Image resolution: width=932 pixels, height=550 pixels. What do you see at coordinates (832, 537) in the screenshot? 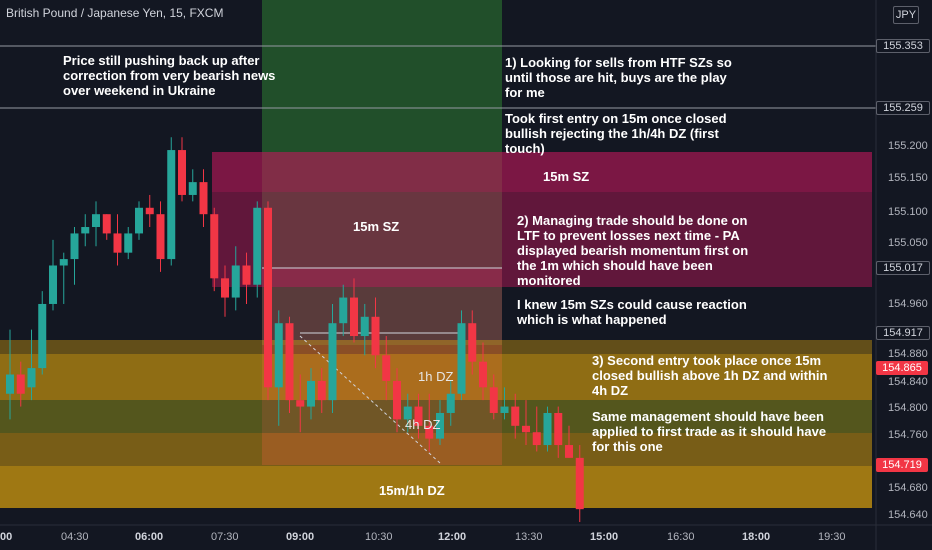
I see `time-tick: 19:30` at bounding box center [832, 537].